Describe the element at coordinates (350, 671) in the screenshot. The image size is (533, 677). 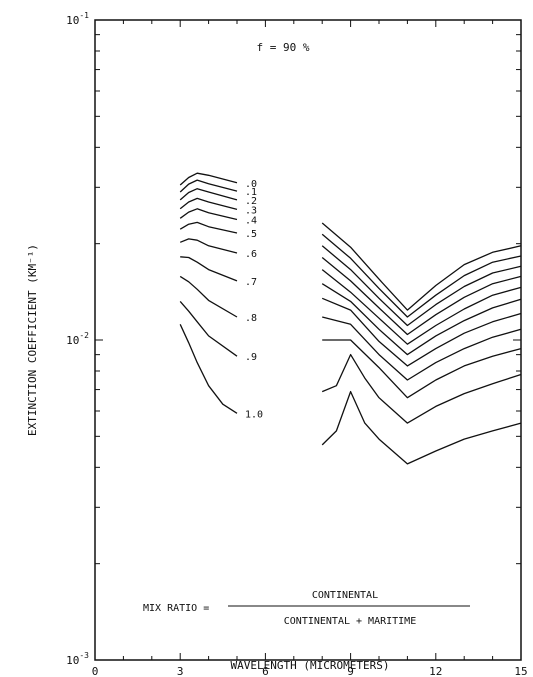
I see `x-tick-label: 9` at that location.